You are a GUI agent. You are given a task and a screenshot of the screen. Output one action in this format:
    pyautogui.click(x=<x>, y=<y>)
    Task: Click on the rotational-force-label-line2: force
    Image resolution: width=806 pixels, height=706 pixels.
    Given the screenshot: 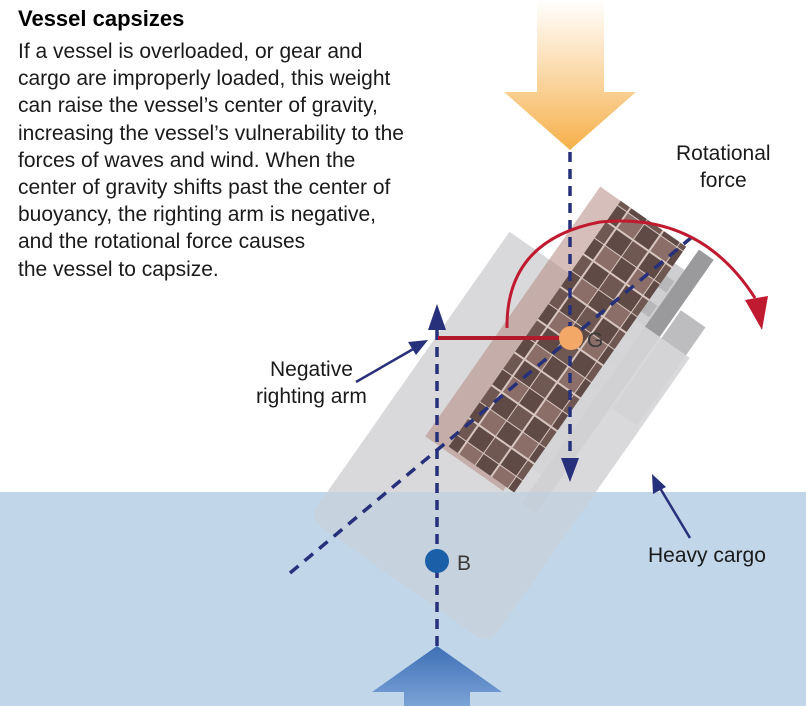 What is the action you would take?
    pyautogui.click(x=723, y=180)
    